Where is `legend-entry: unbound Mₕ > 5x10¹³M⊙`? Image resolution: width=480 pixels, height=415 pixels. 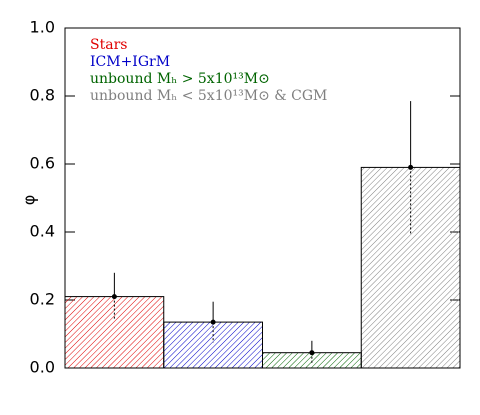
legend-entry: unbound Mₕ > 5x10¹³M⊙ is located at coordinates (180, 79).